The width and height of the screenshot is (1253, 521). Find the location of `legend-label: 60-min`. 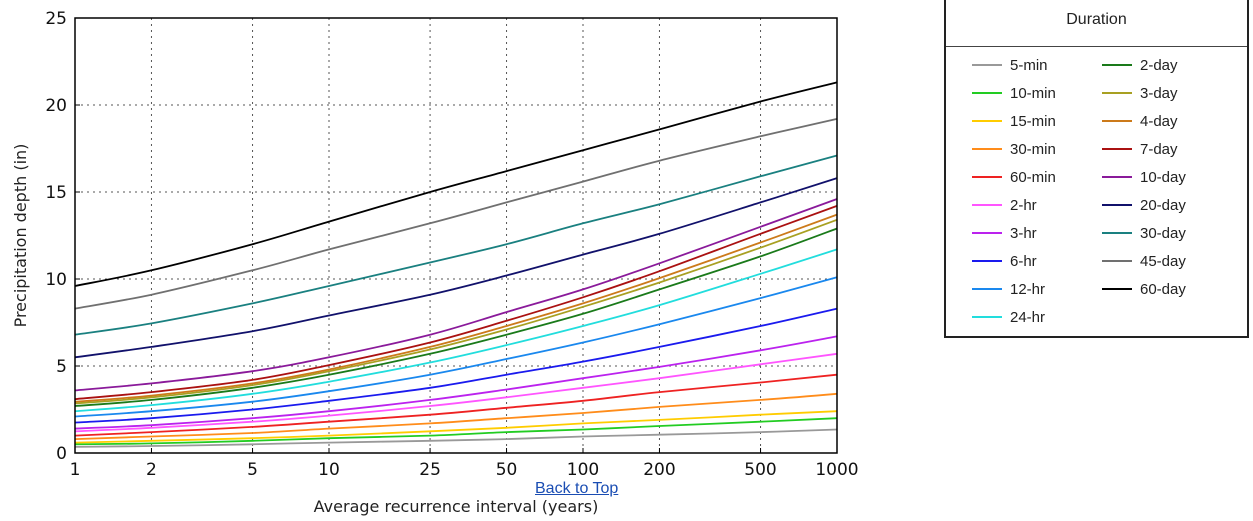

legend-label: 60-min is located at coordinates (1033, 177).